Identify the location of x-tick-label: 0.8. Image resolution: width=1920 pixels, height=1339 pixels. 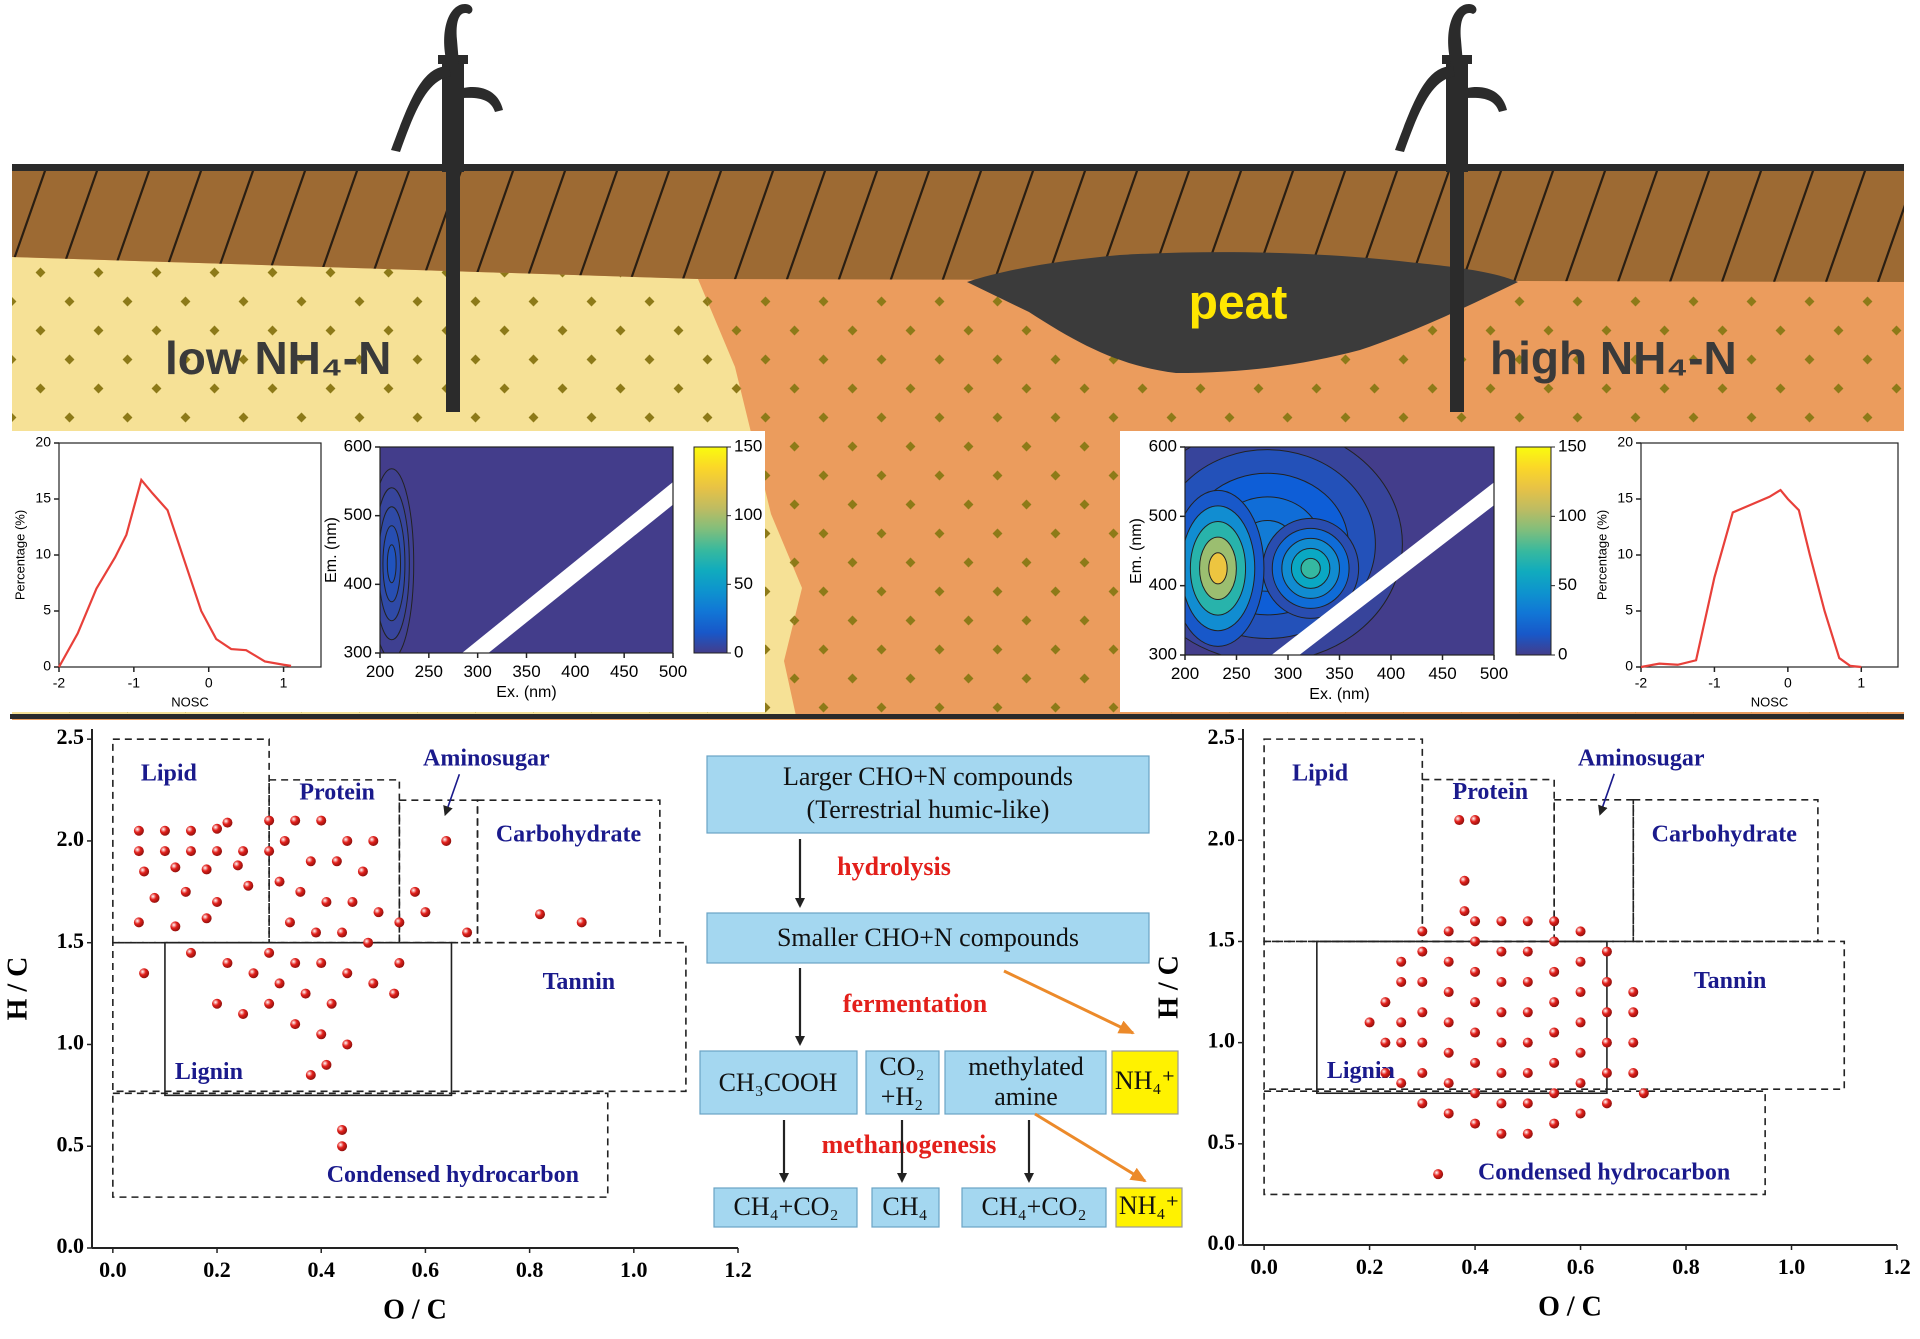
(1686, 1266).